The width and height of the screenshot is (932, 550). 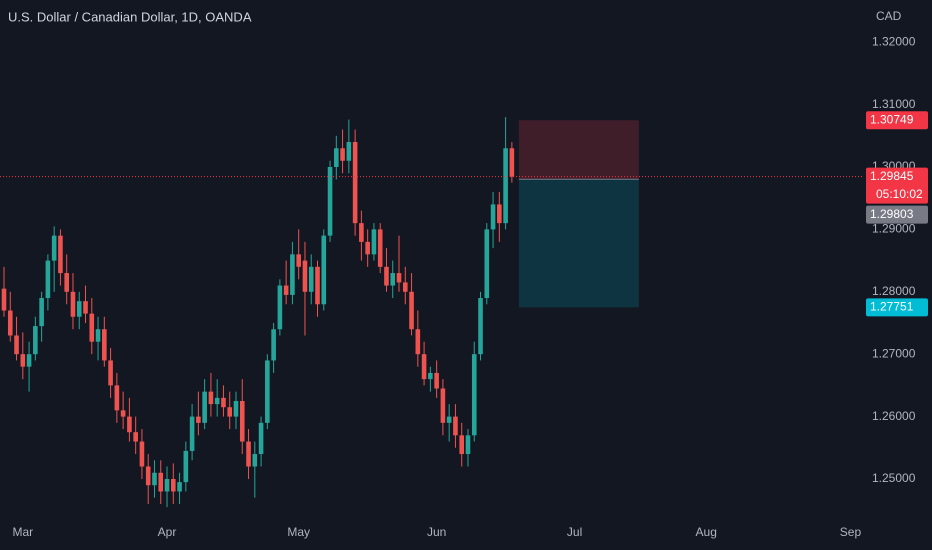 I want to click on x-tick-label: Mar, so click(x=22, y=532).